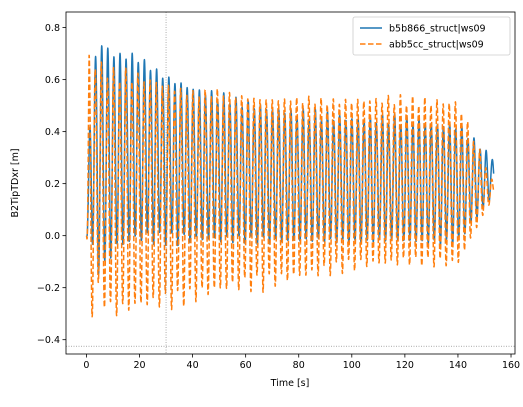 This screenshot has width=523, height=407. What do you see at coordinates (405, 365) in the screenshot?
I see `x-tick-label: 120` at bounding box center [405, 365].